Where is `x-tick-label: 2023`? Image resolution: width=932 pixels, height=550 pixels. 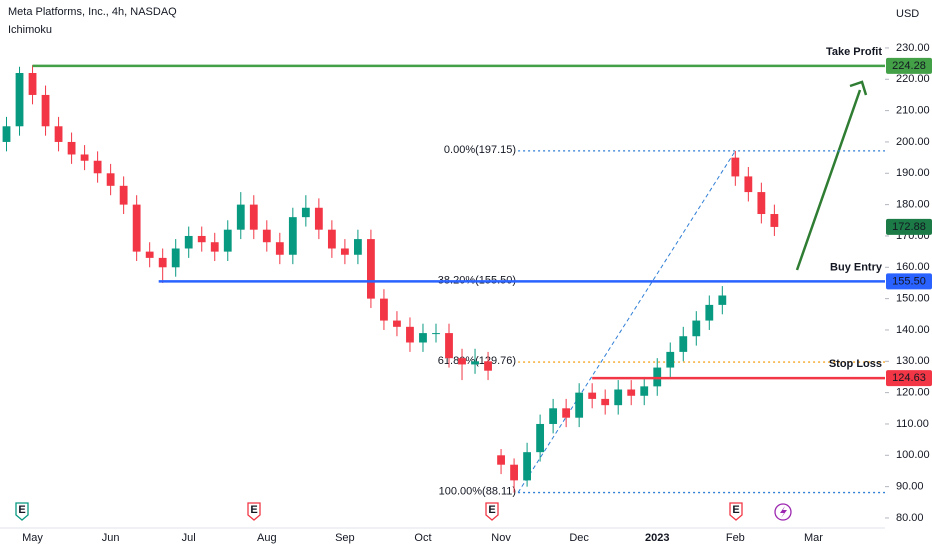 x-tick-label: 2023 is located at coordinates (657, 538).